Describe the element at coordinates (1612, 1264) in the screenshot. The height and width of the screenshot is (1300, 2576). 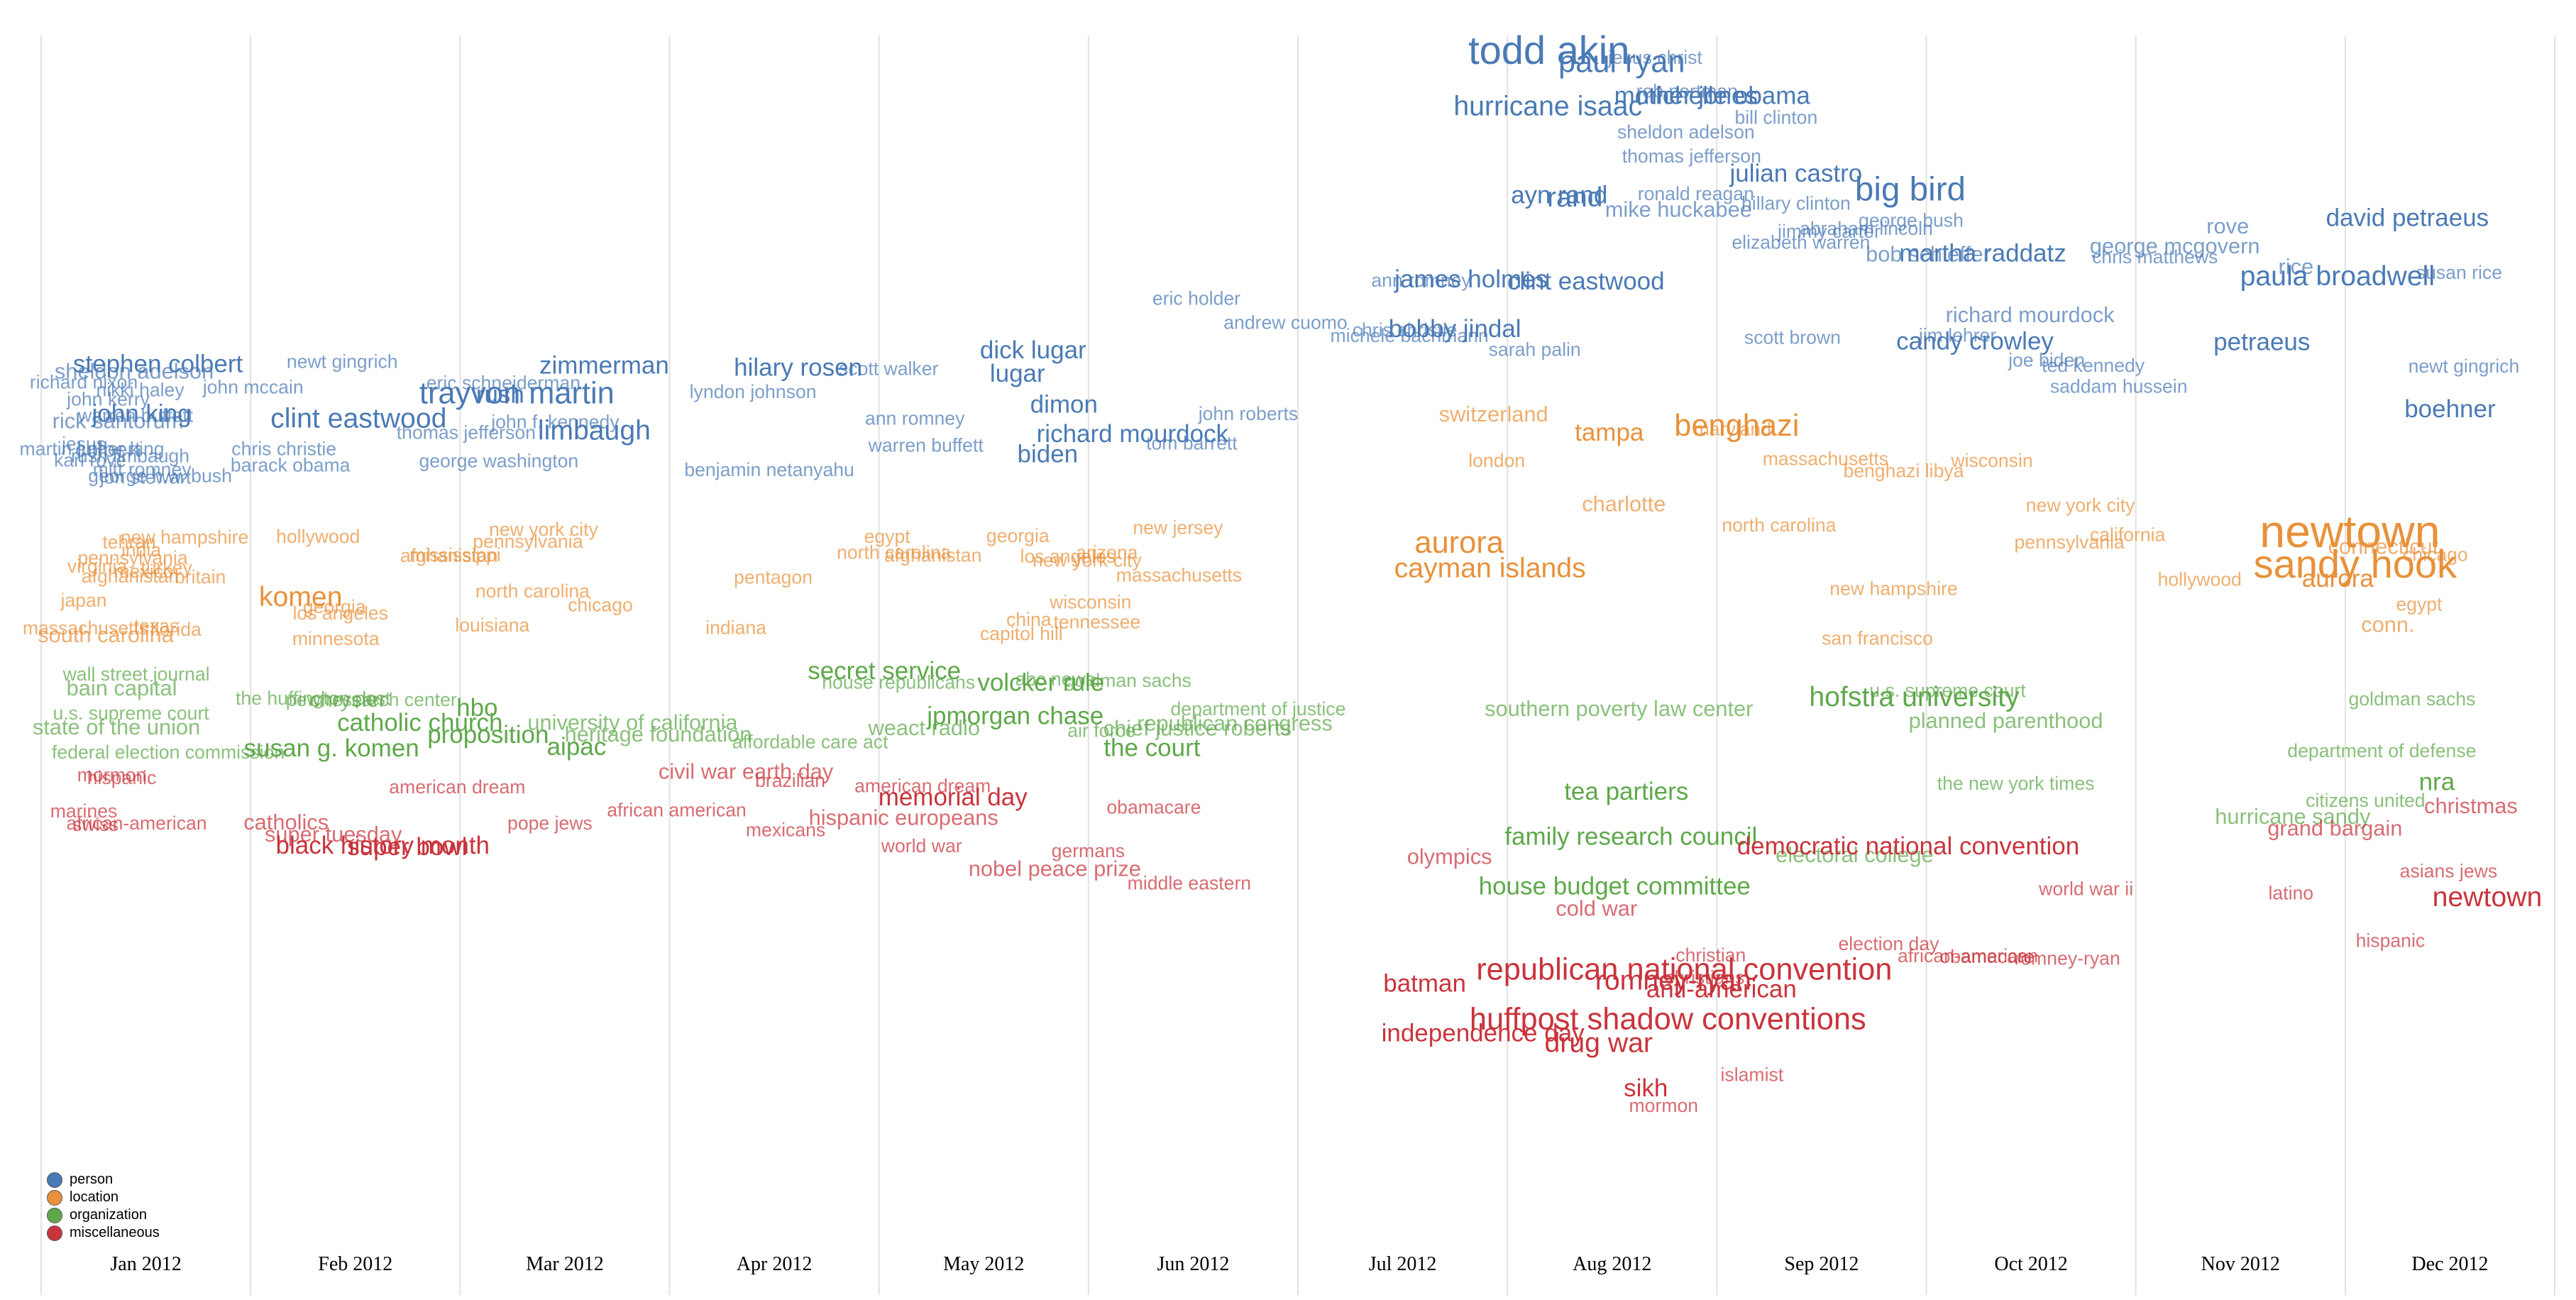
I see `x-tick-label: Aug 2012` at that location.